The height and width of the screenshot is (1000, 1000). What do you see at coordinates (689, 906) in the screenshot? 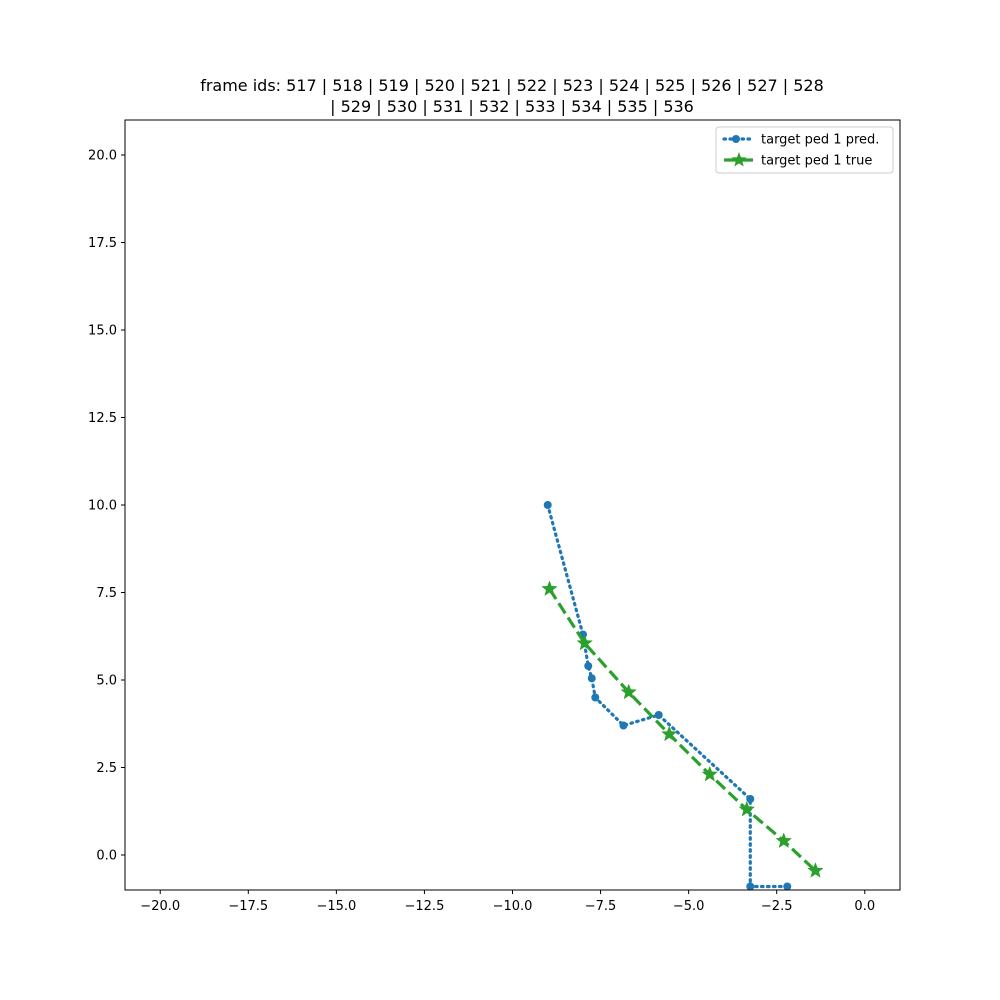
I see `x-tick-label: −5.0` at bounding box center [689, 906].